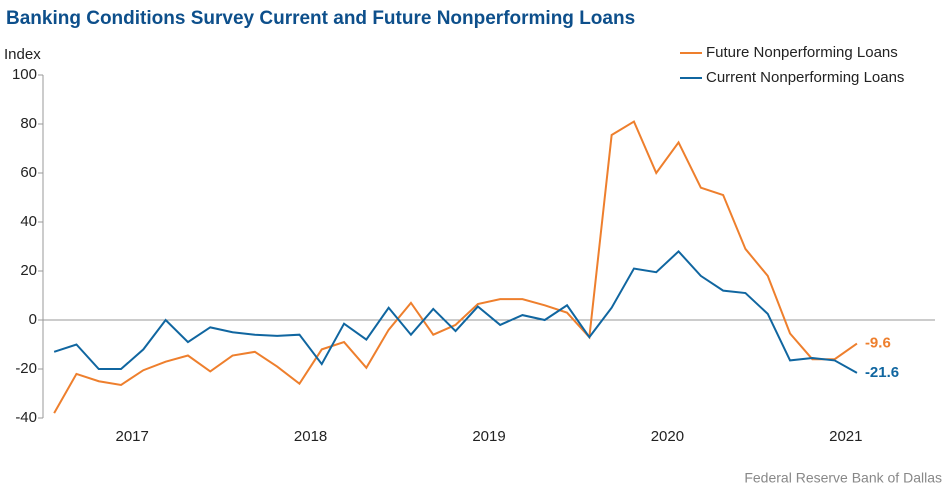  I want to click on y-axis-label: Index, so click(22, 54).